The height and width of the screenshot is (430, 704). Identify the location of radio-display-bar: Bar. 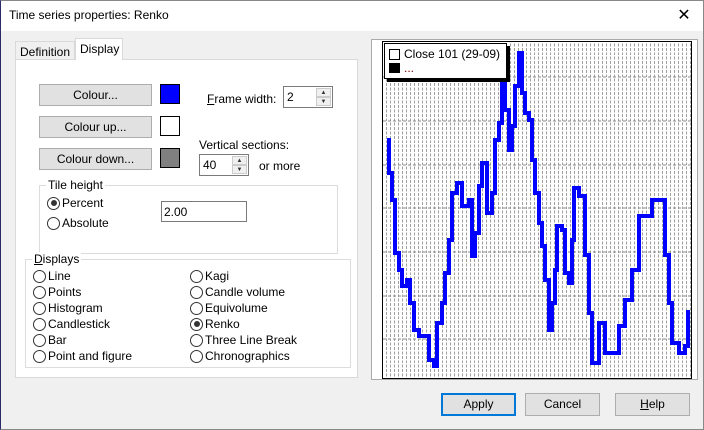
(50, 340).